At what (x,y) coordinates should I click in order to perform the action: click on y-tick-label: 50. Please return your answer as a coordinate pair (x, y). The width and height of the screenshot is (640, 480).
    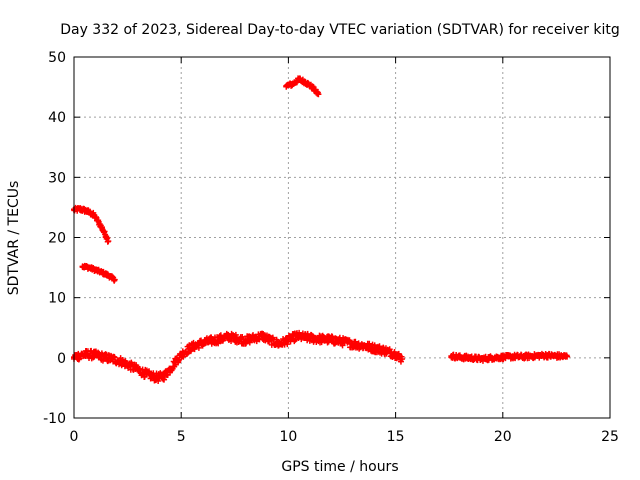
    Looking at the image, I should click on (57, 58).